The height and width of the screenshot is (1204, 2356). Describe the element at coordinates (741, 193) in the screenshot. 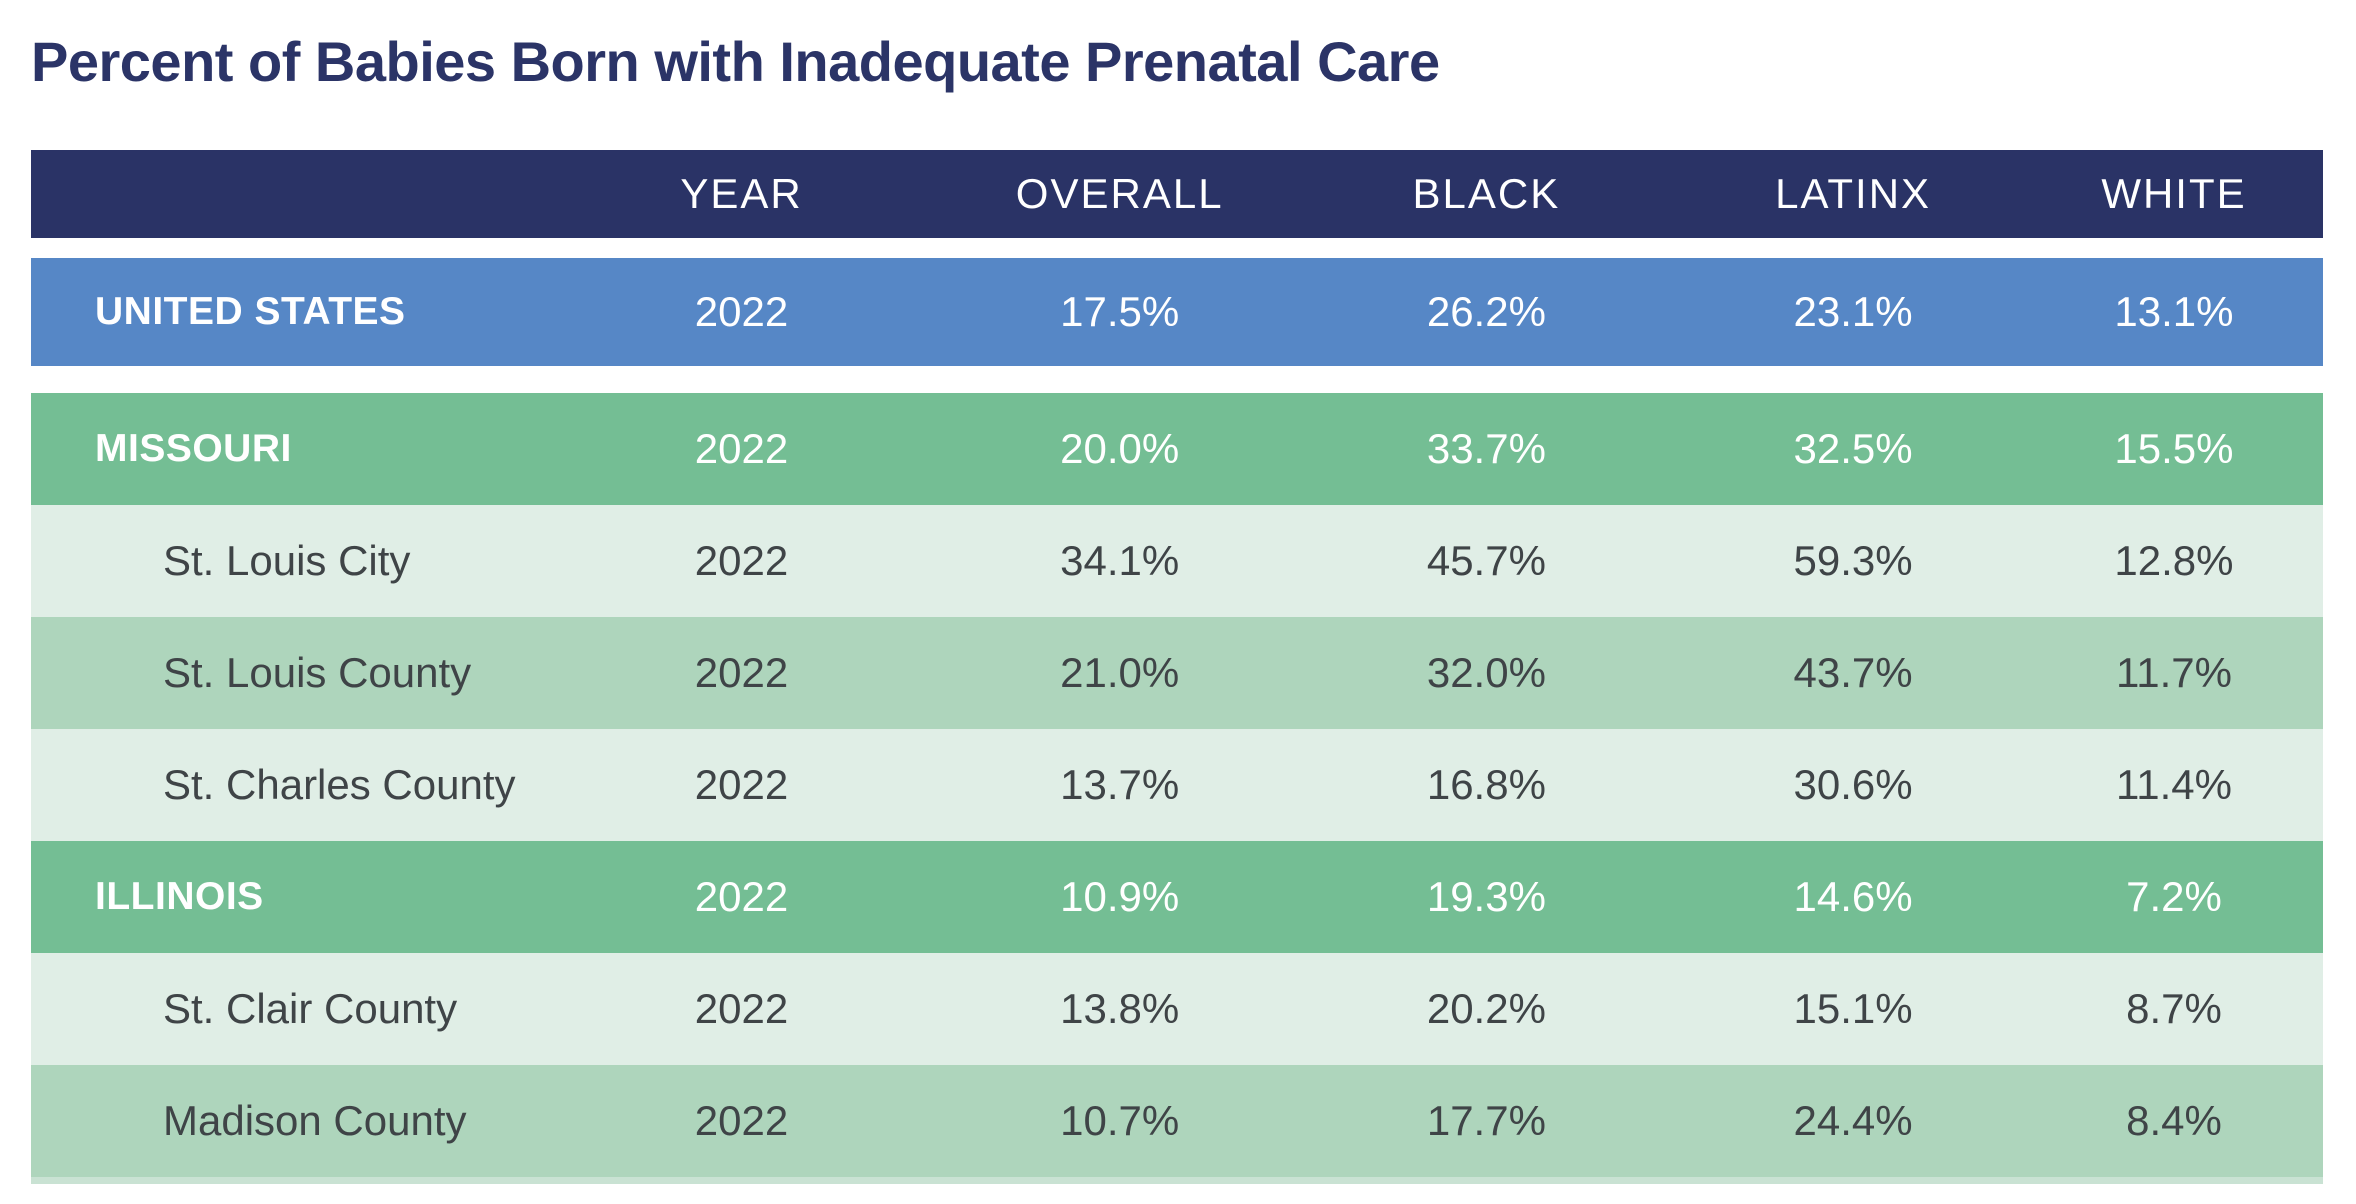

I see `column-header-year: YEAR` at that location.